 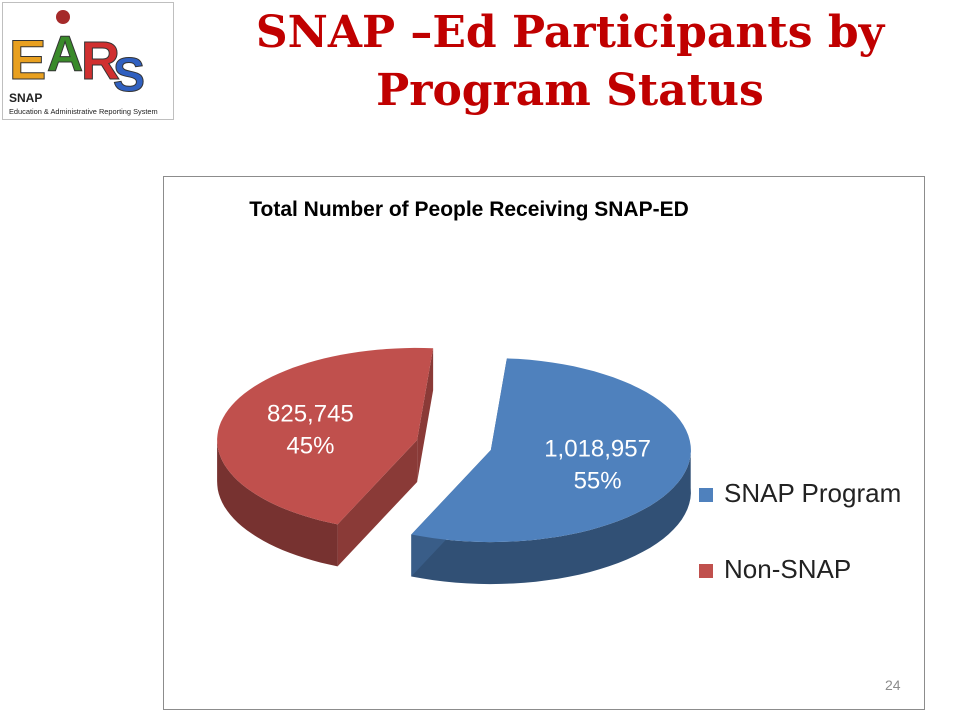 What do you see at coordinates (65, 54) in the screenshot?
I see `logo-letter-a: A` at bounding box center [65, 54].